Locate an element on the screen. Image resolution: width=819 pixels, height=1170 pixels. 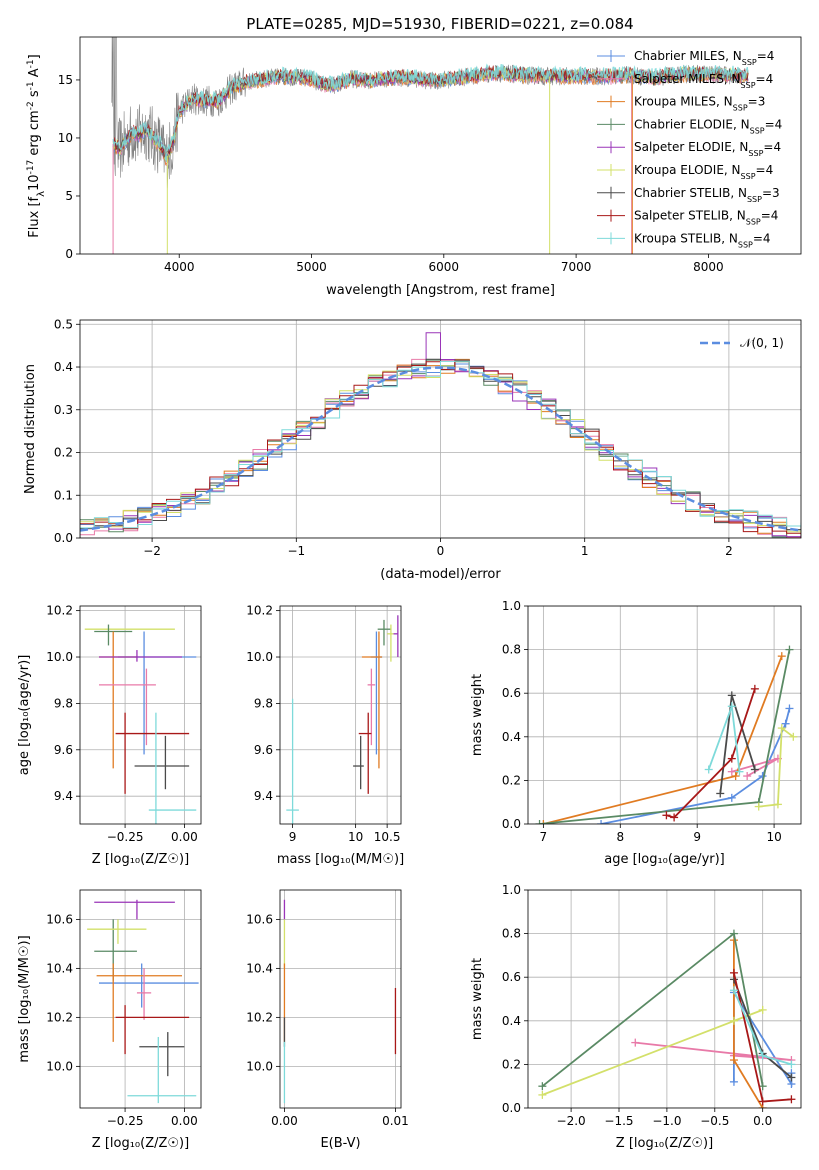
y-tick-label: 10.2 is located at coordinates (59, 611).